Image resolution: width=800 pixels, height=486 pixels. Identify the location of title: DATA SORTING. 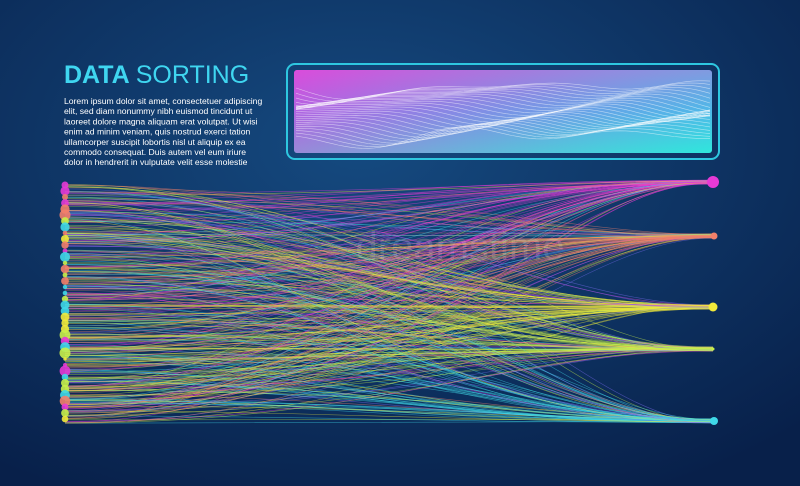
(156, 75).